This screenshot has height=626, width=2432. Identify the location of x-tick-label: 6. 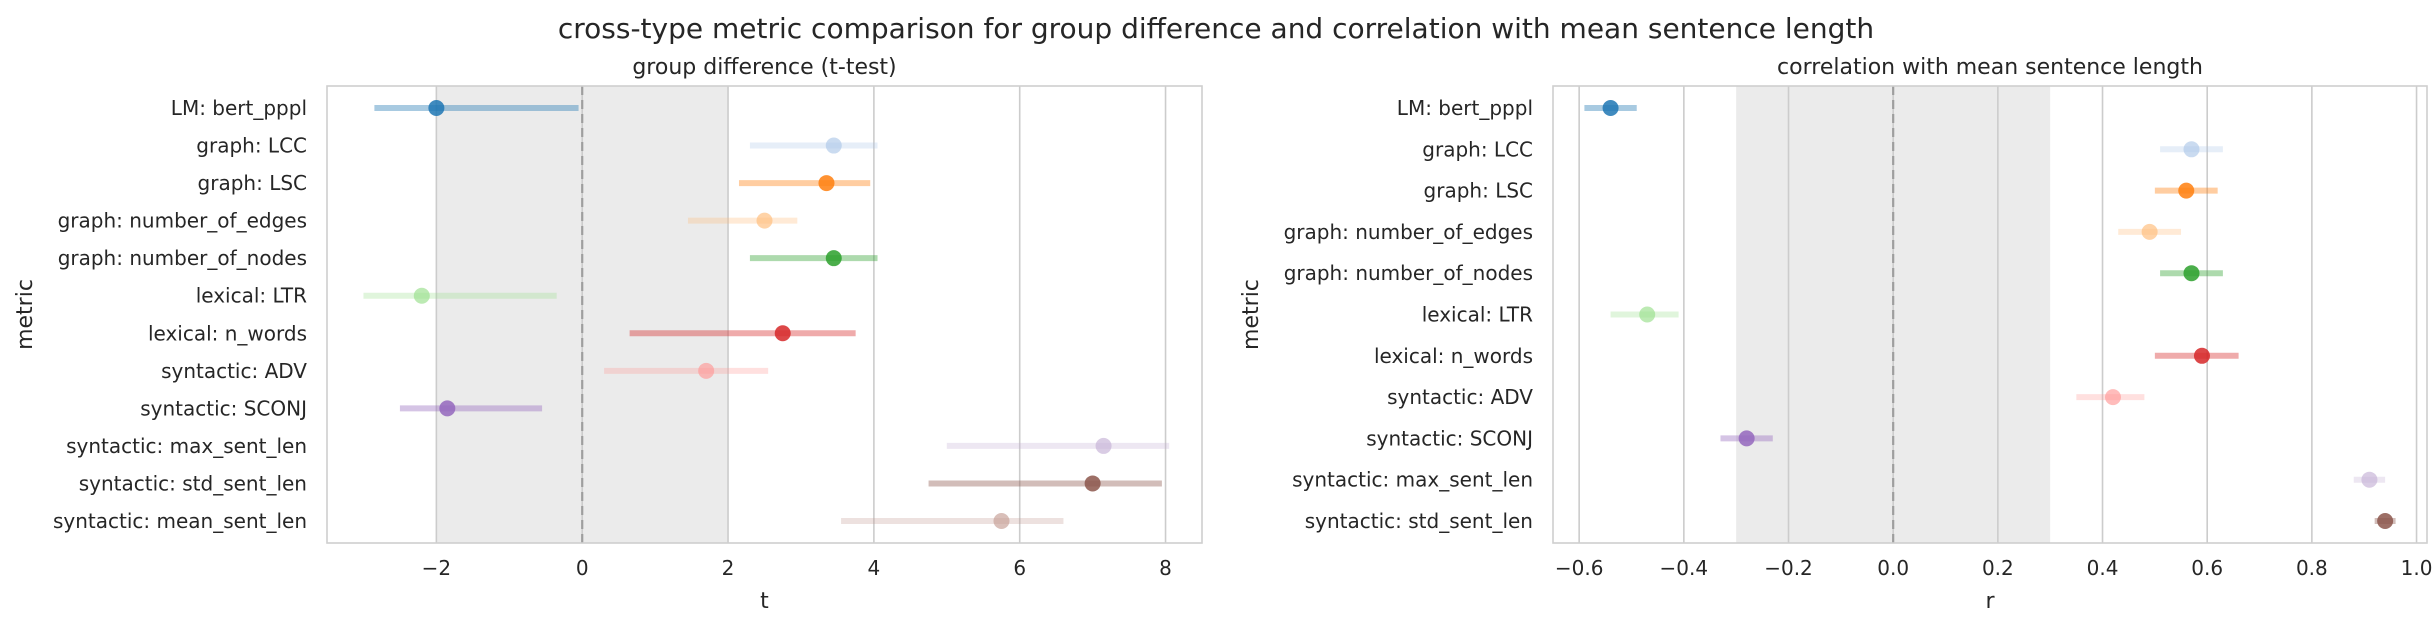
(1019, 568).